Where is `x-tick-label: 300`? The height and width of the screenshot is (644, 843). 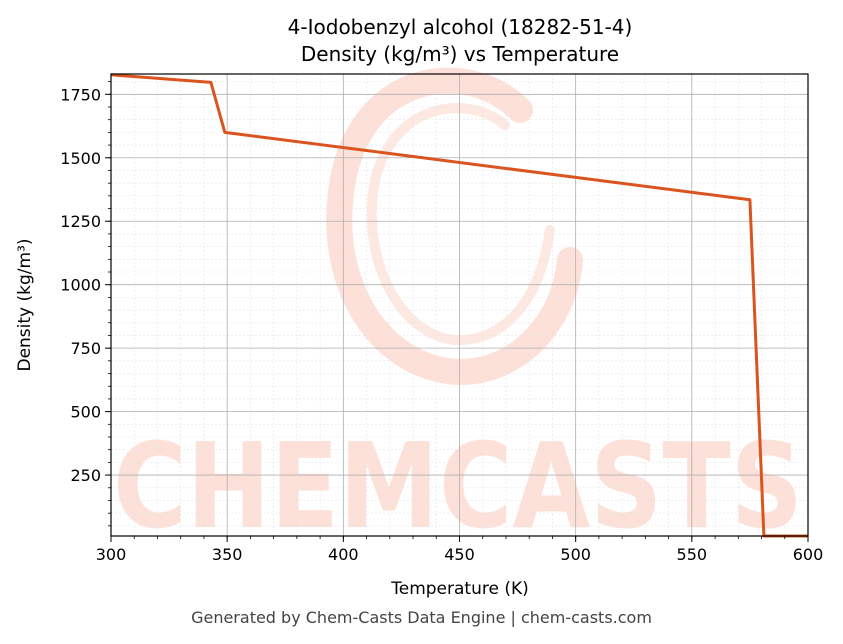
x-tick-label: 300 is located at coordinates (111, 554).